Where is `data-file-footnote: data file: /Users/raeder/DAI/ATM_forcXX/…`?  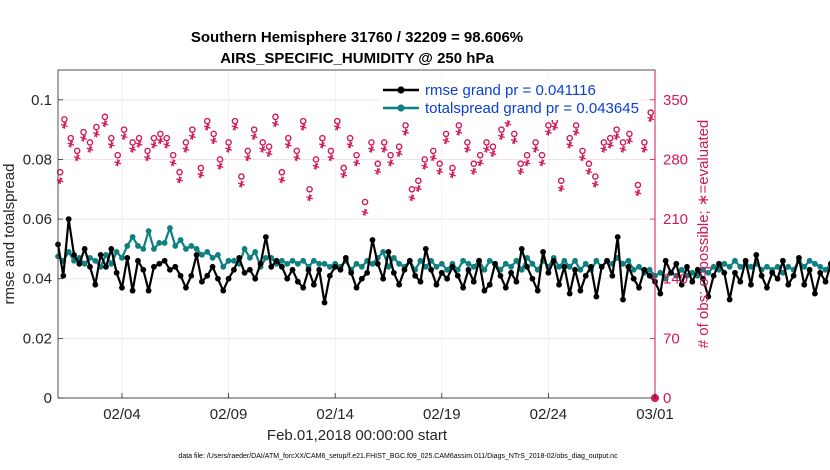
data-file-footnote: data file: /Users/raeder/DAI/ATM_forcXX/… is located at coordinates (398, 456).